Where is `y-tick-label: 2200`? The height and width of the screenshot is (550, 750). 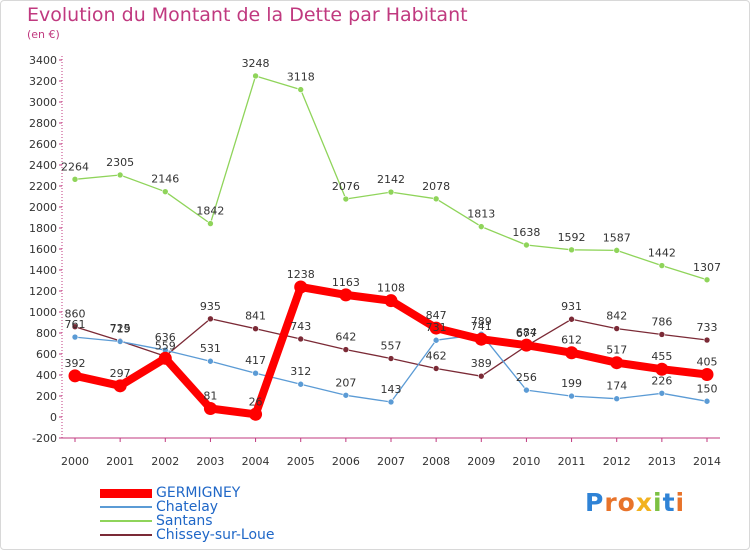 y-tick-label: 2200 is located at coordinates (43, 186).